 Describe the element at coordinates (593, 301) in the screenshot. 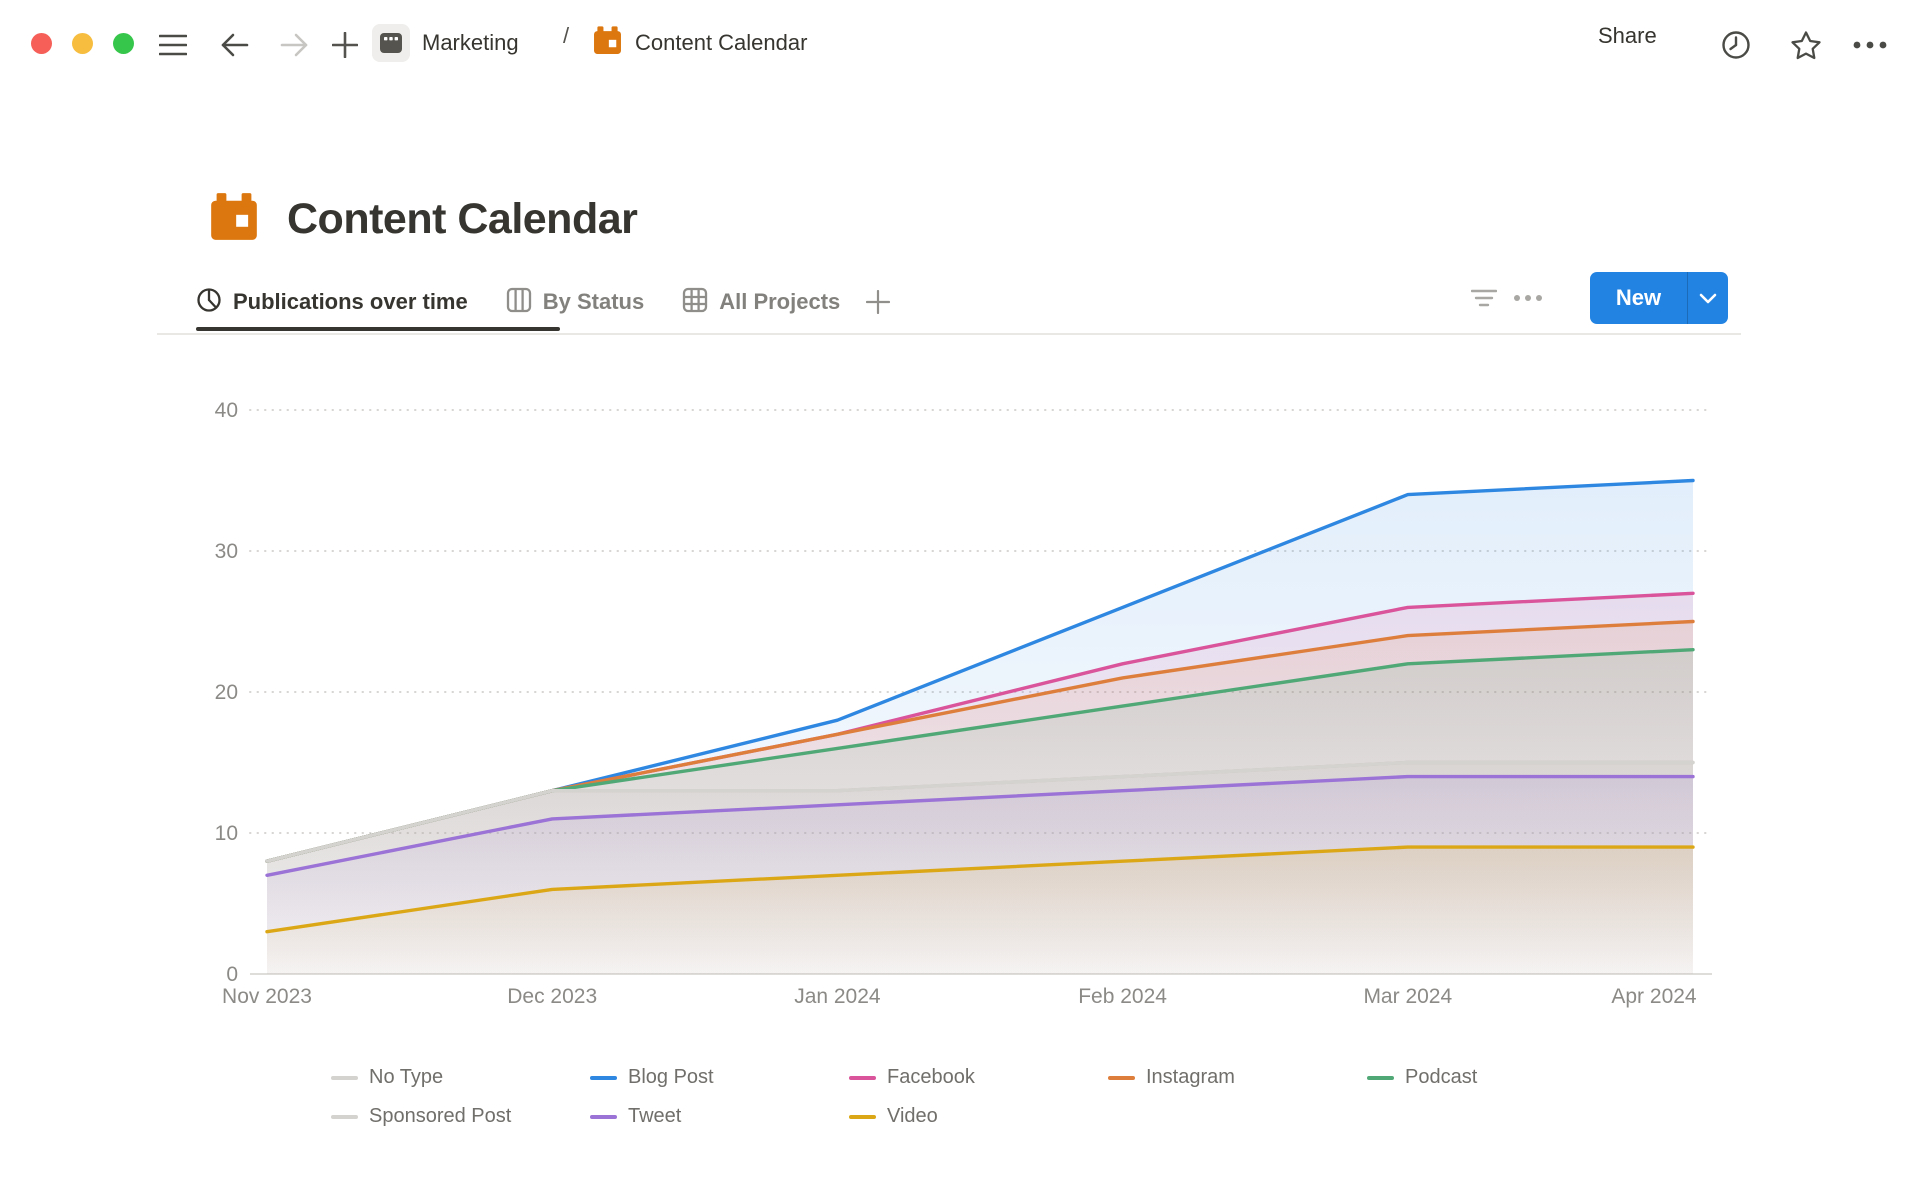

I see `tab-label: By Status` at that location.